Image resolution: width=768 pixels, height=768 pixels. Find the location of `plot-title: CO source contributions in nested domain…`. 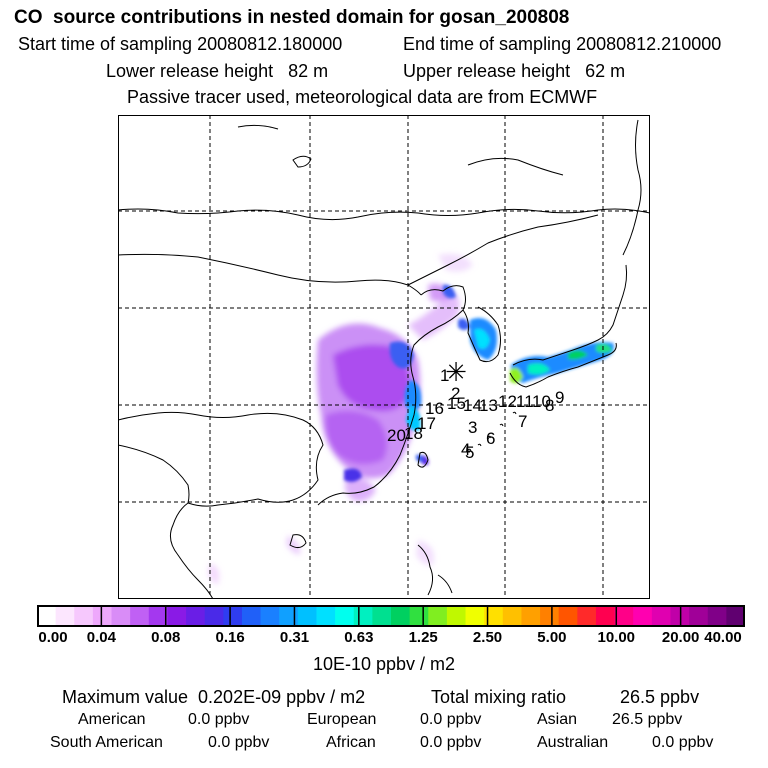

plot-title: CO source contributions in nested domain… is located at coordinates (292, 17).